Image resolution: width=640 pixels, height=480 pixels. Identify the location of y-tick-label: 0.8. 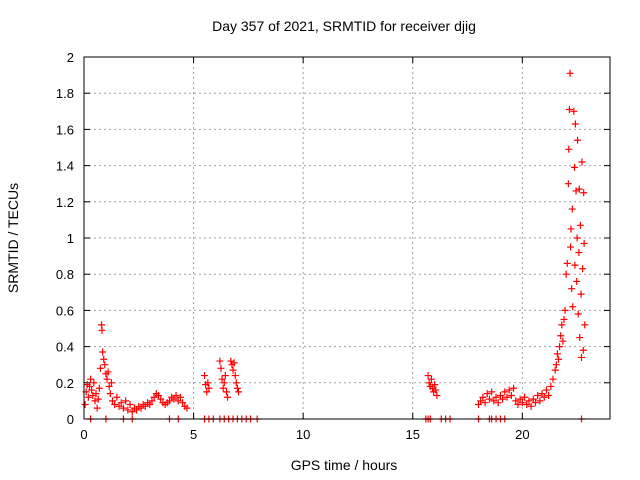
(65, 274).